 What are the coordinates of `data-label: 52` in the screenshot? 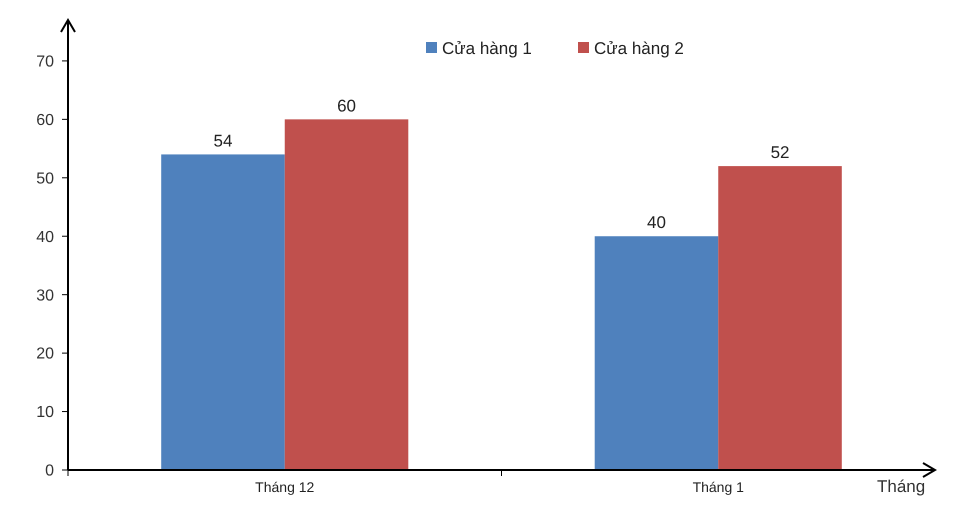 It's located at (780, 152).